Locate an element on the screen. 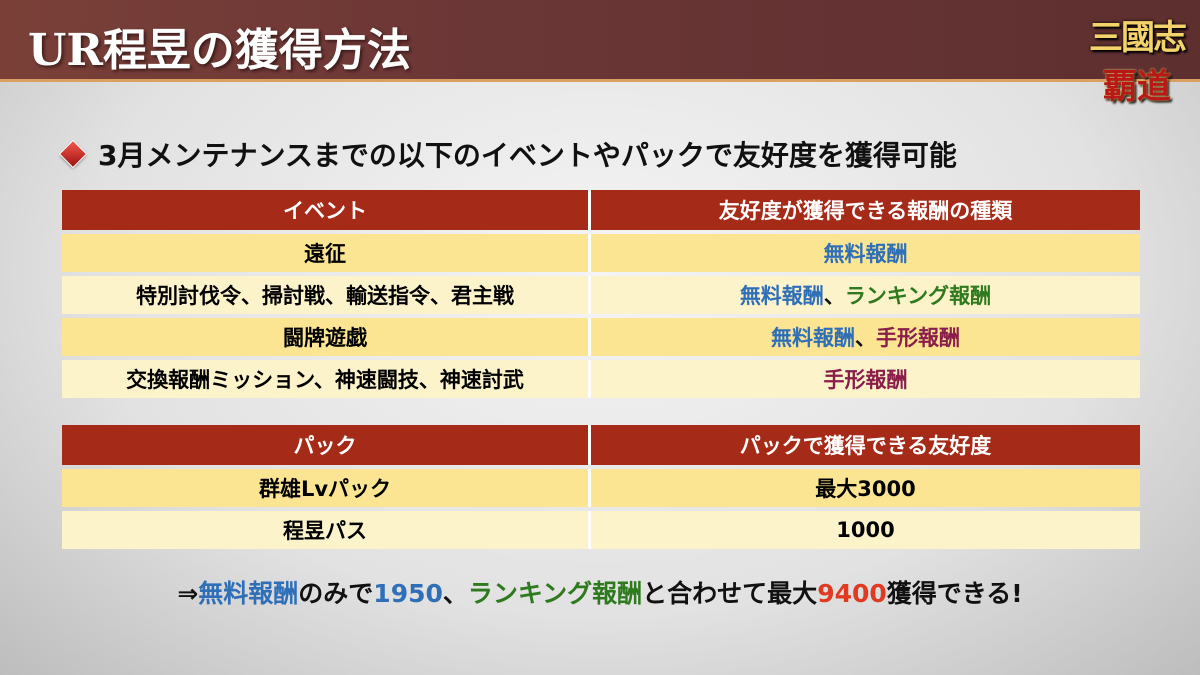 The width and height of the screenshot is (1200, 675). table-row: 程昱パス 1000 is located at coordinates (601, 530).